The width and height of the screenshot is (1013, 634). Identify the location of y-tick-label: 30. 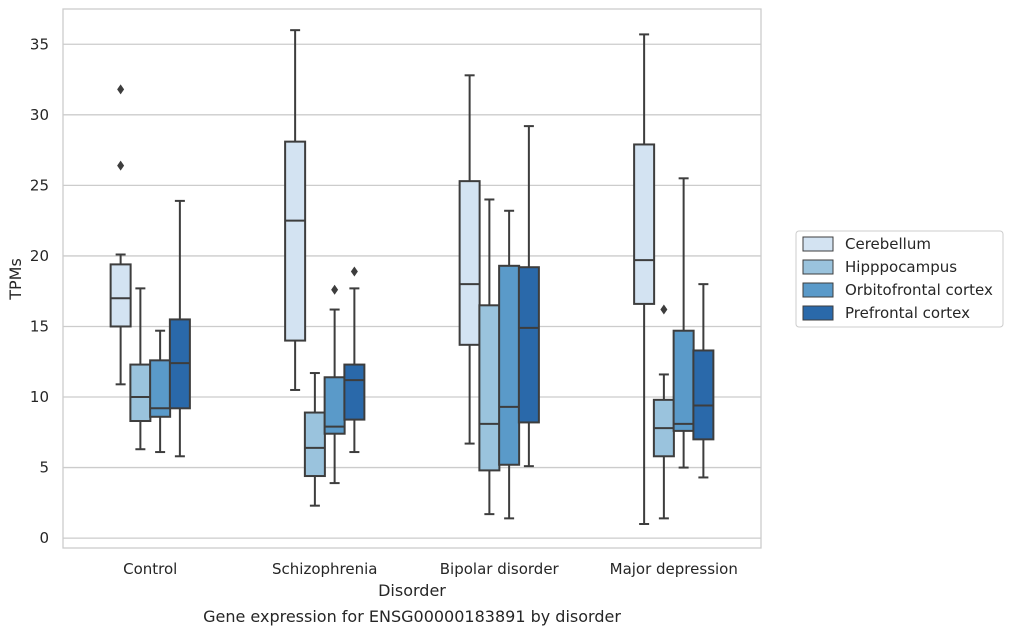
(39, 115).